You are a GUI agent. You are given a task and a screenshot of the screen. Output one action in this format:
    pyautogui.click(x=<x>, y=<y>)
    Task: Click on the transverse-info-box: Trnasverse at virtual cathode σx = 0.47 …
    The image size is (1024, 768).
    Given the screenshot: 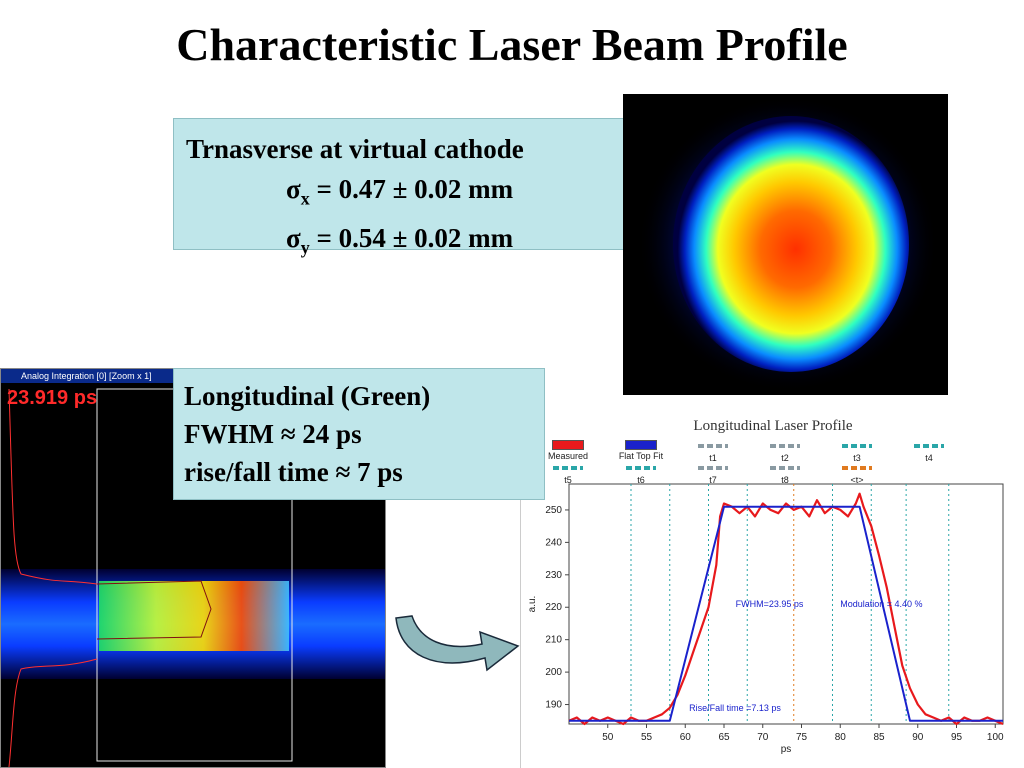 What is the action you would take?
    pyautogui.click(x=399, y=188)
    